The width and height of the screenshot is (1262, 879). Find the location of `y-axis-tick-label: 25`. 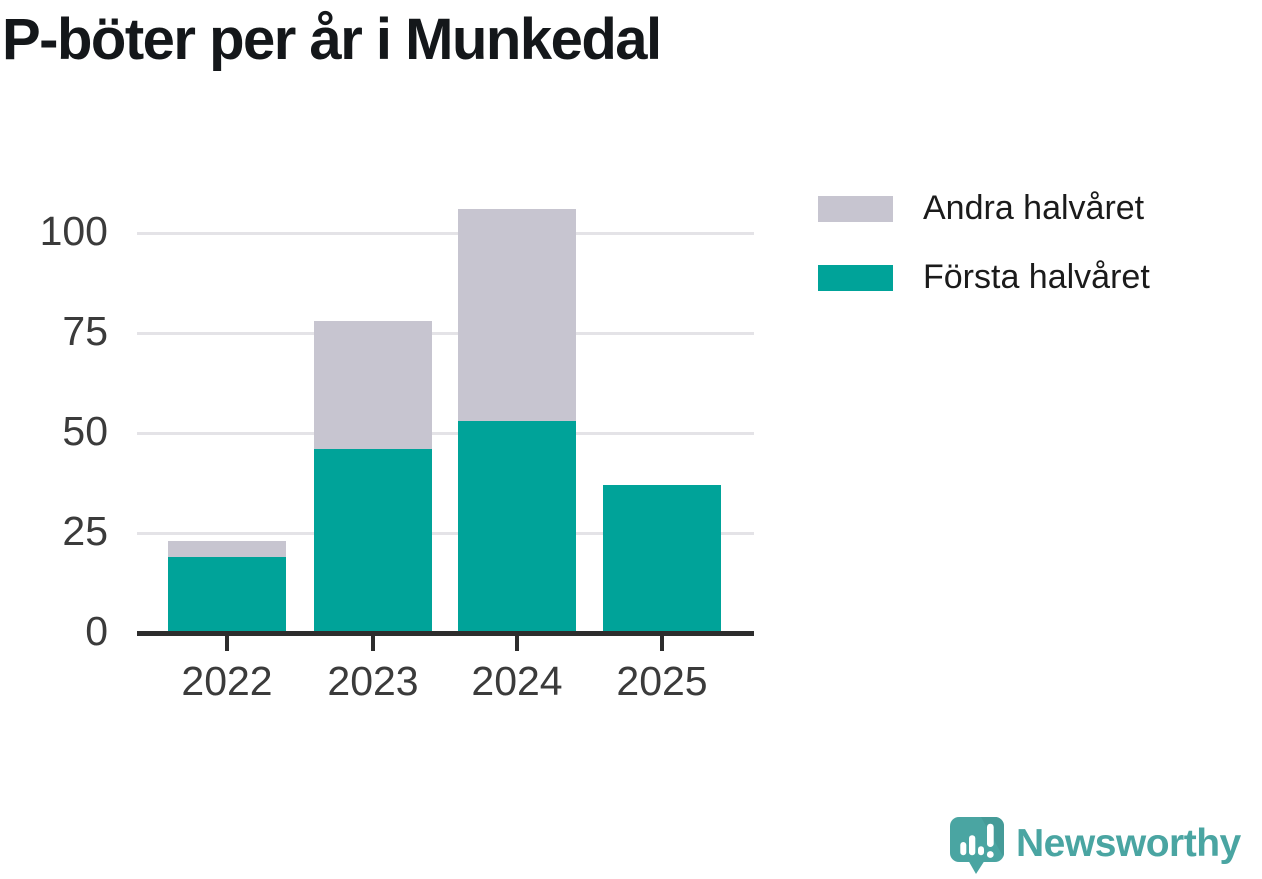

y-axis-tick-label: 25 is located at coordinates (85, 531).